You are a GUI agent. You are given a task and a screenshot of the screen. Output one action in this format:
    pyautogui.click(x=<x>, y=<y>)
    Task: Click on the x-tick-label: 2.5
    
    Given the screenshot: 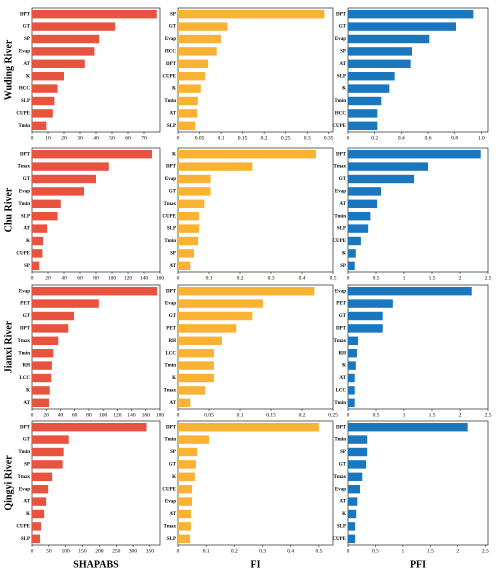 What is the action you would take?
    pyautogui.click(x=488, y=278)
    